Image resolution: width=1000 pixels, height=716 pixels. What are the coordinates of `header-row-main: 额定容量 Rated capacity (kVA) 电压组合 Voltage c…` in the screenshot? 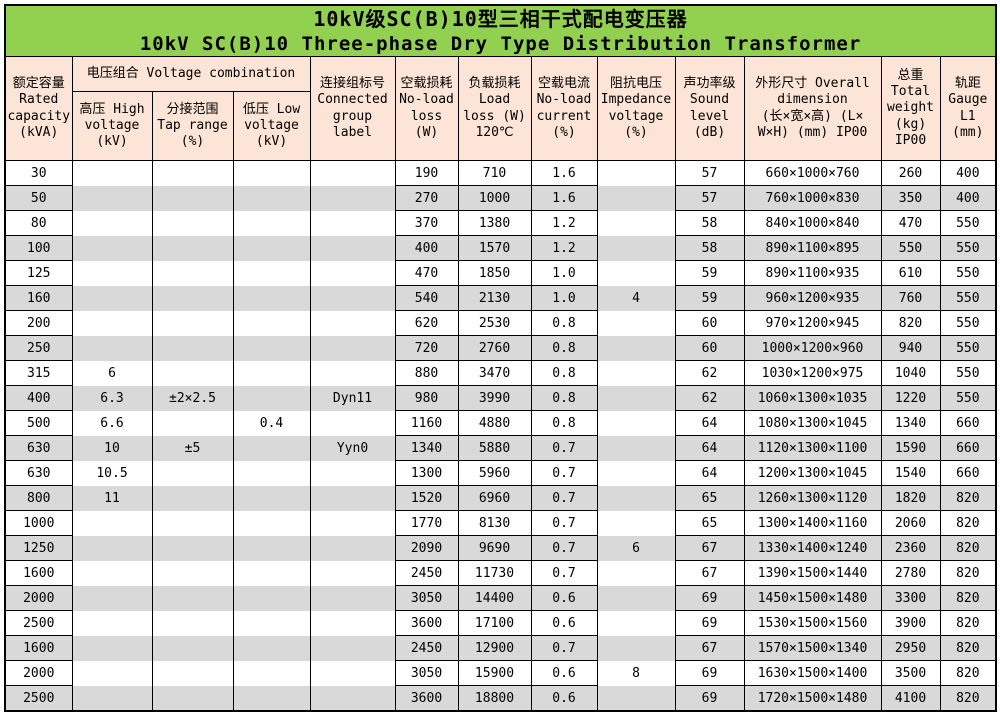 It's located at (500, 108).